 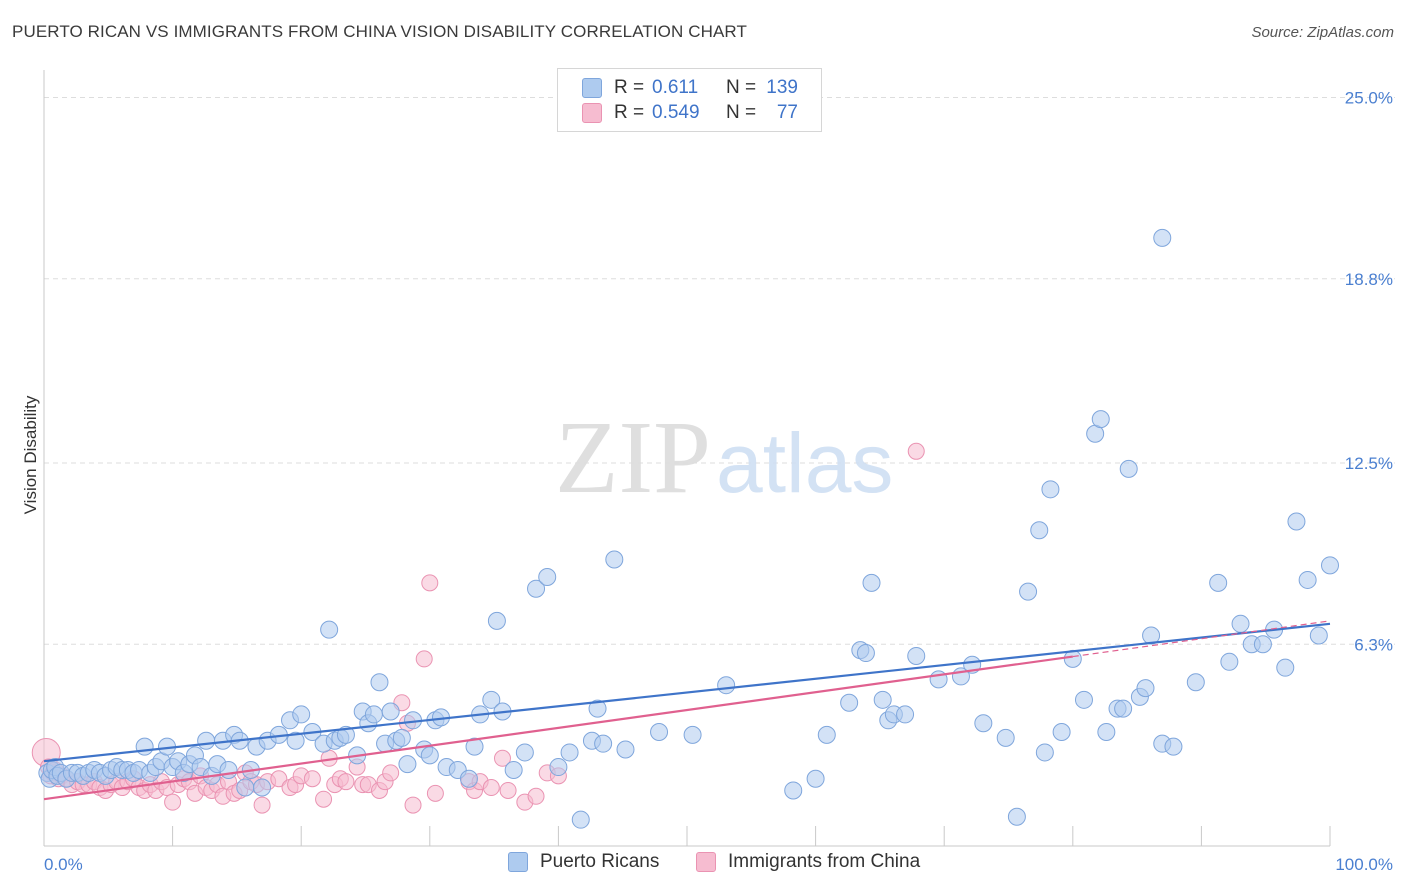 I want to click on watermark-zip: ZIP, so click(x=633, y=457).